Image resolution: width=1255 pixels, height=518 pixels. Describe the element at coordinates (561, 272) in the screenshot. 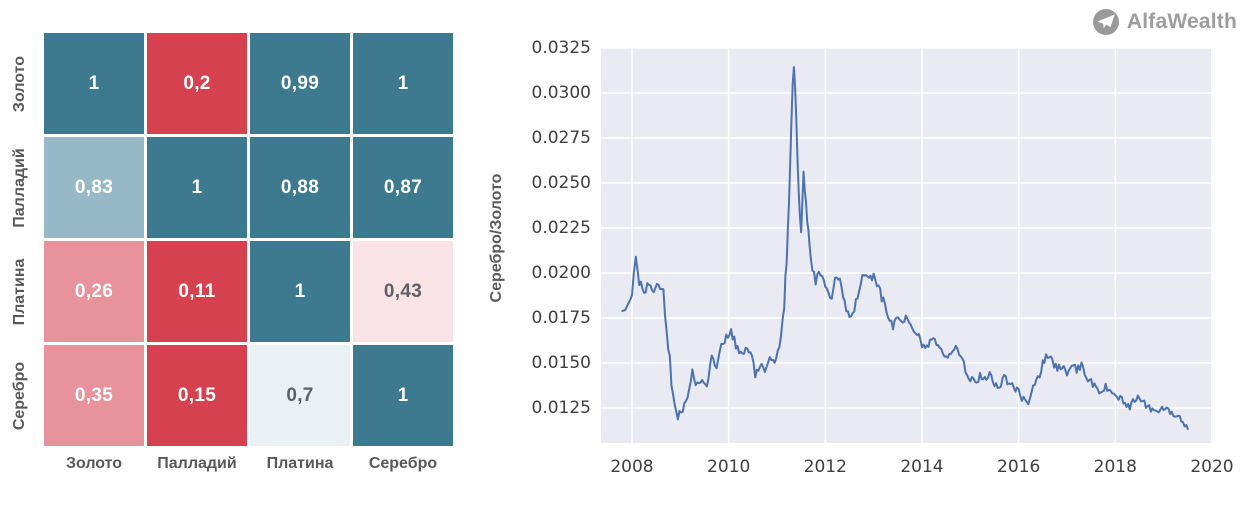

I see `y-tick-label: 0.0200` at that location.